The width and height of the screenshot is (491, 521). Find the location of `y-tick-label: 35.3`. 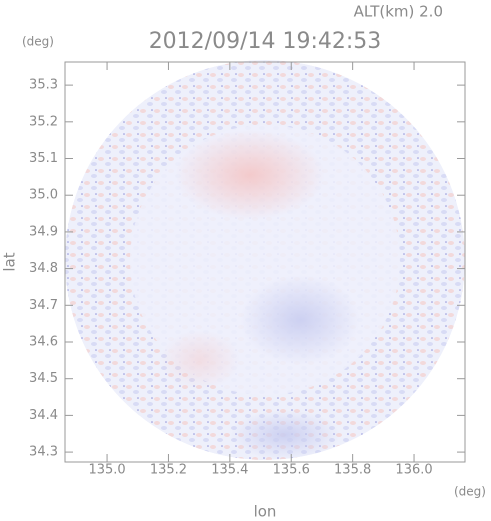

y-tick-label: 35.3 is located at coordinates (43, 85).